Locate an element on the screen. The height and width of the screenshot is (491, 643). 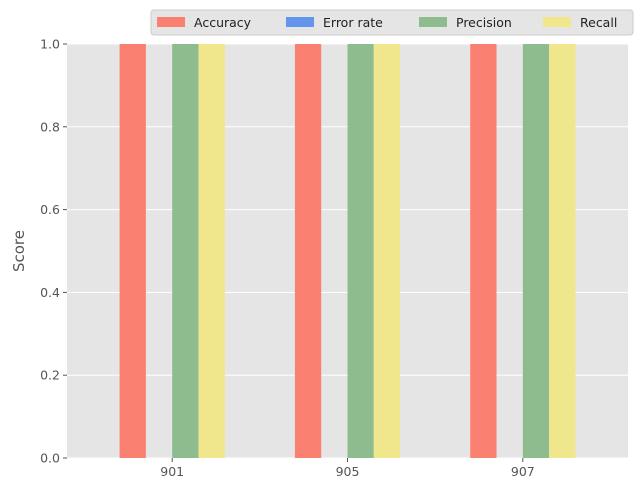
y-tick-label: 0.2 is located at coordinates (50, 375).